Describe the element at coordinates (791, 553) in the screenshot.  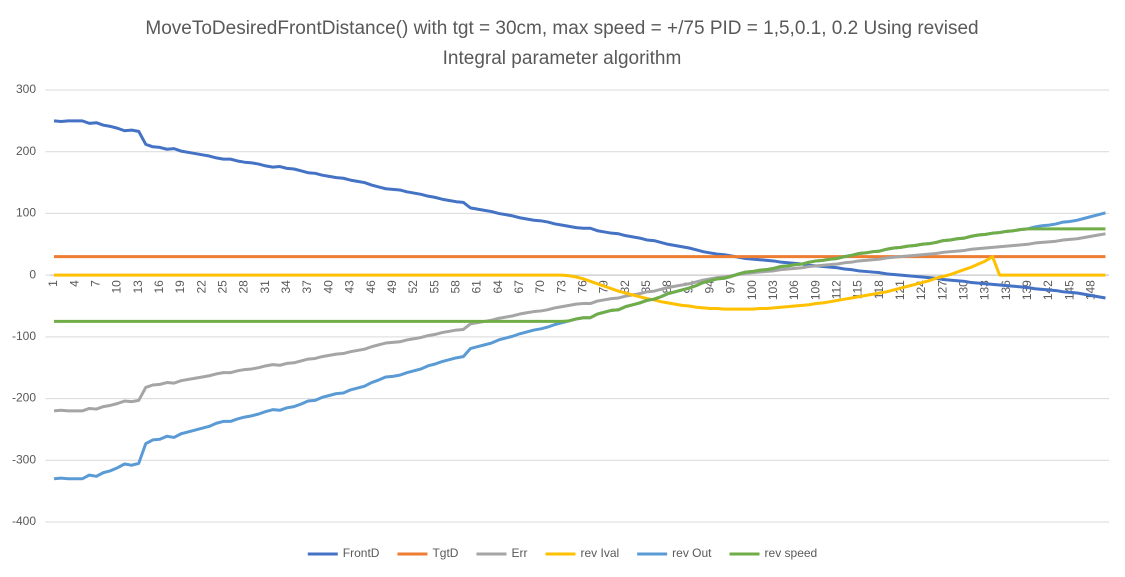
I see `legend-label: rev speed` at that location.